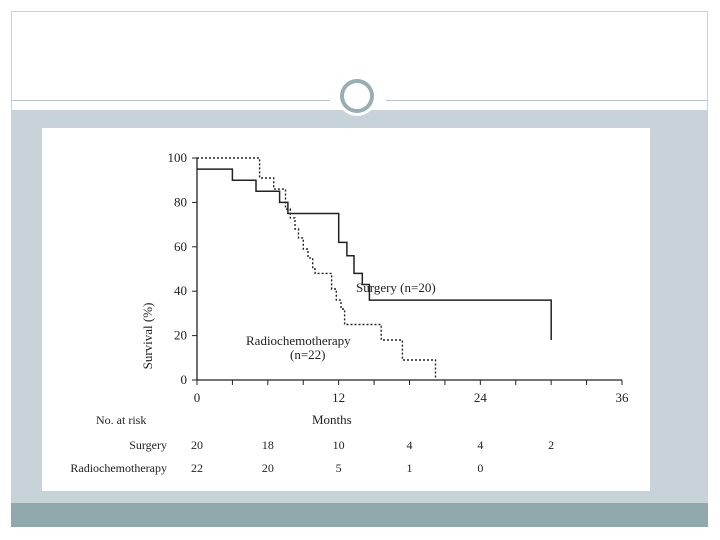 The height and width of the screenshot is (540, 720). What do you see at coordinates (481, 397) in the screenshot?
I see `x-tick-label: 24` at bounding box center [481, 397].